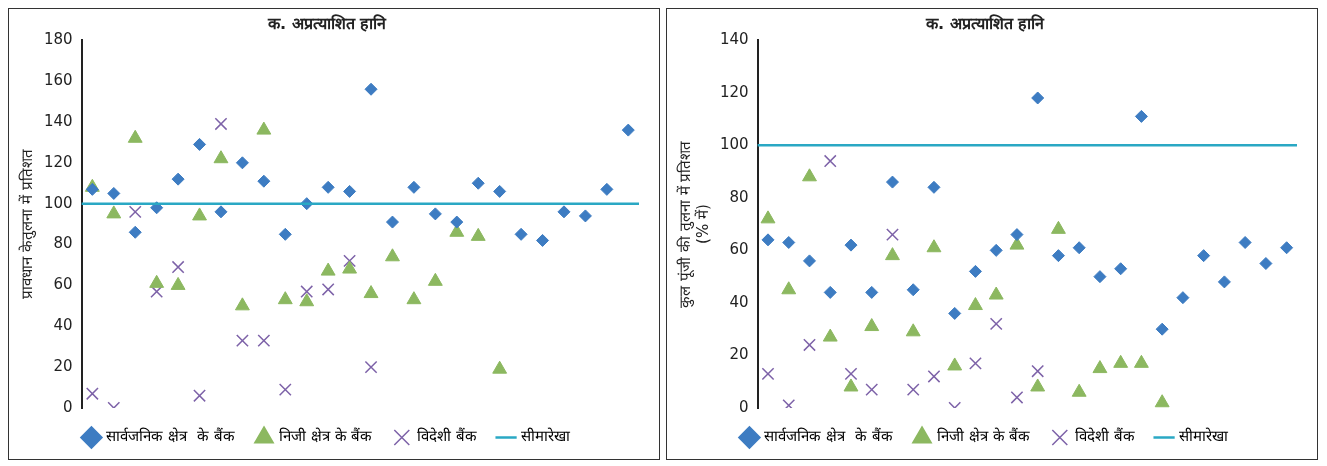 The width and height of the screenshot is (1327, 466). What do you see at coordinates (58, 39) in the screenshot?
I see `y-tick-label: 180` at bounding box center [58, 39].